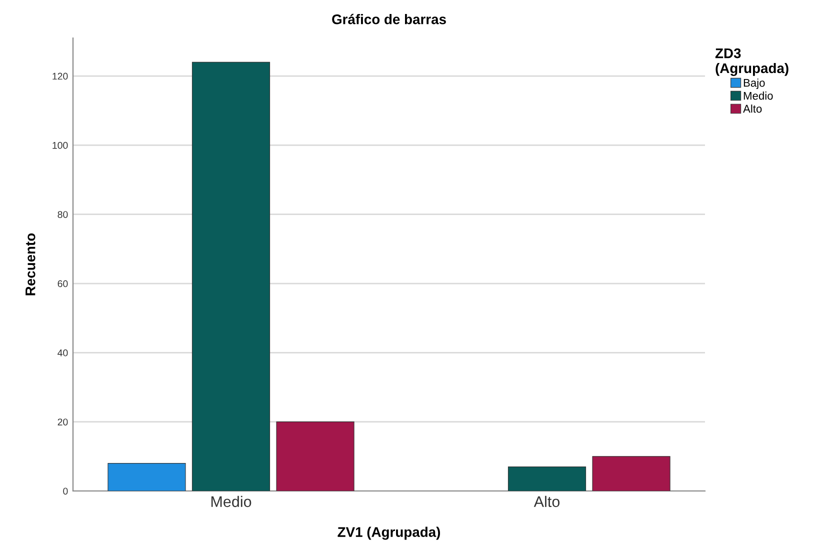 This screenshot has width=835, height=556. What do you see at coordinates (65, 491) in the screenshot?
I see `y-tick-label: 0` at bounding box center [65, 491].